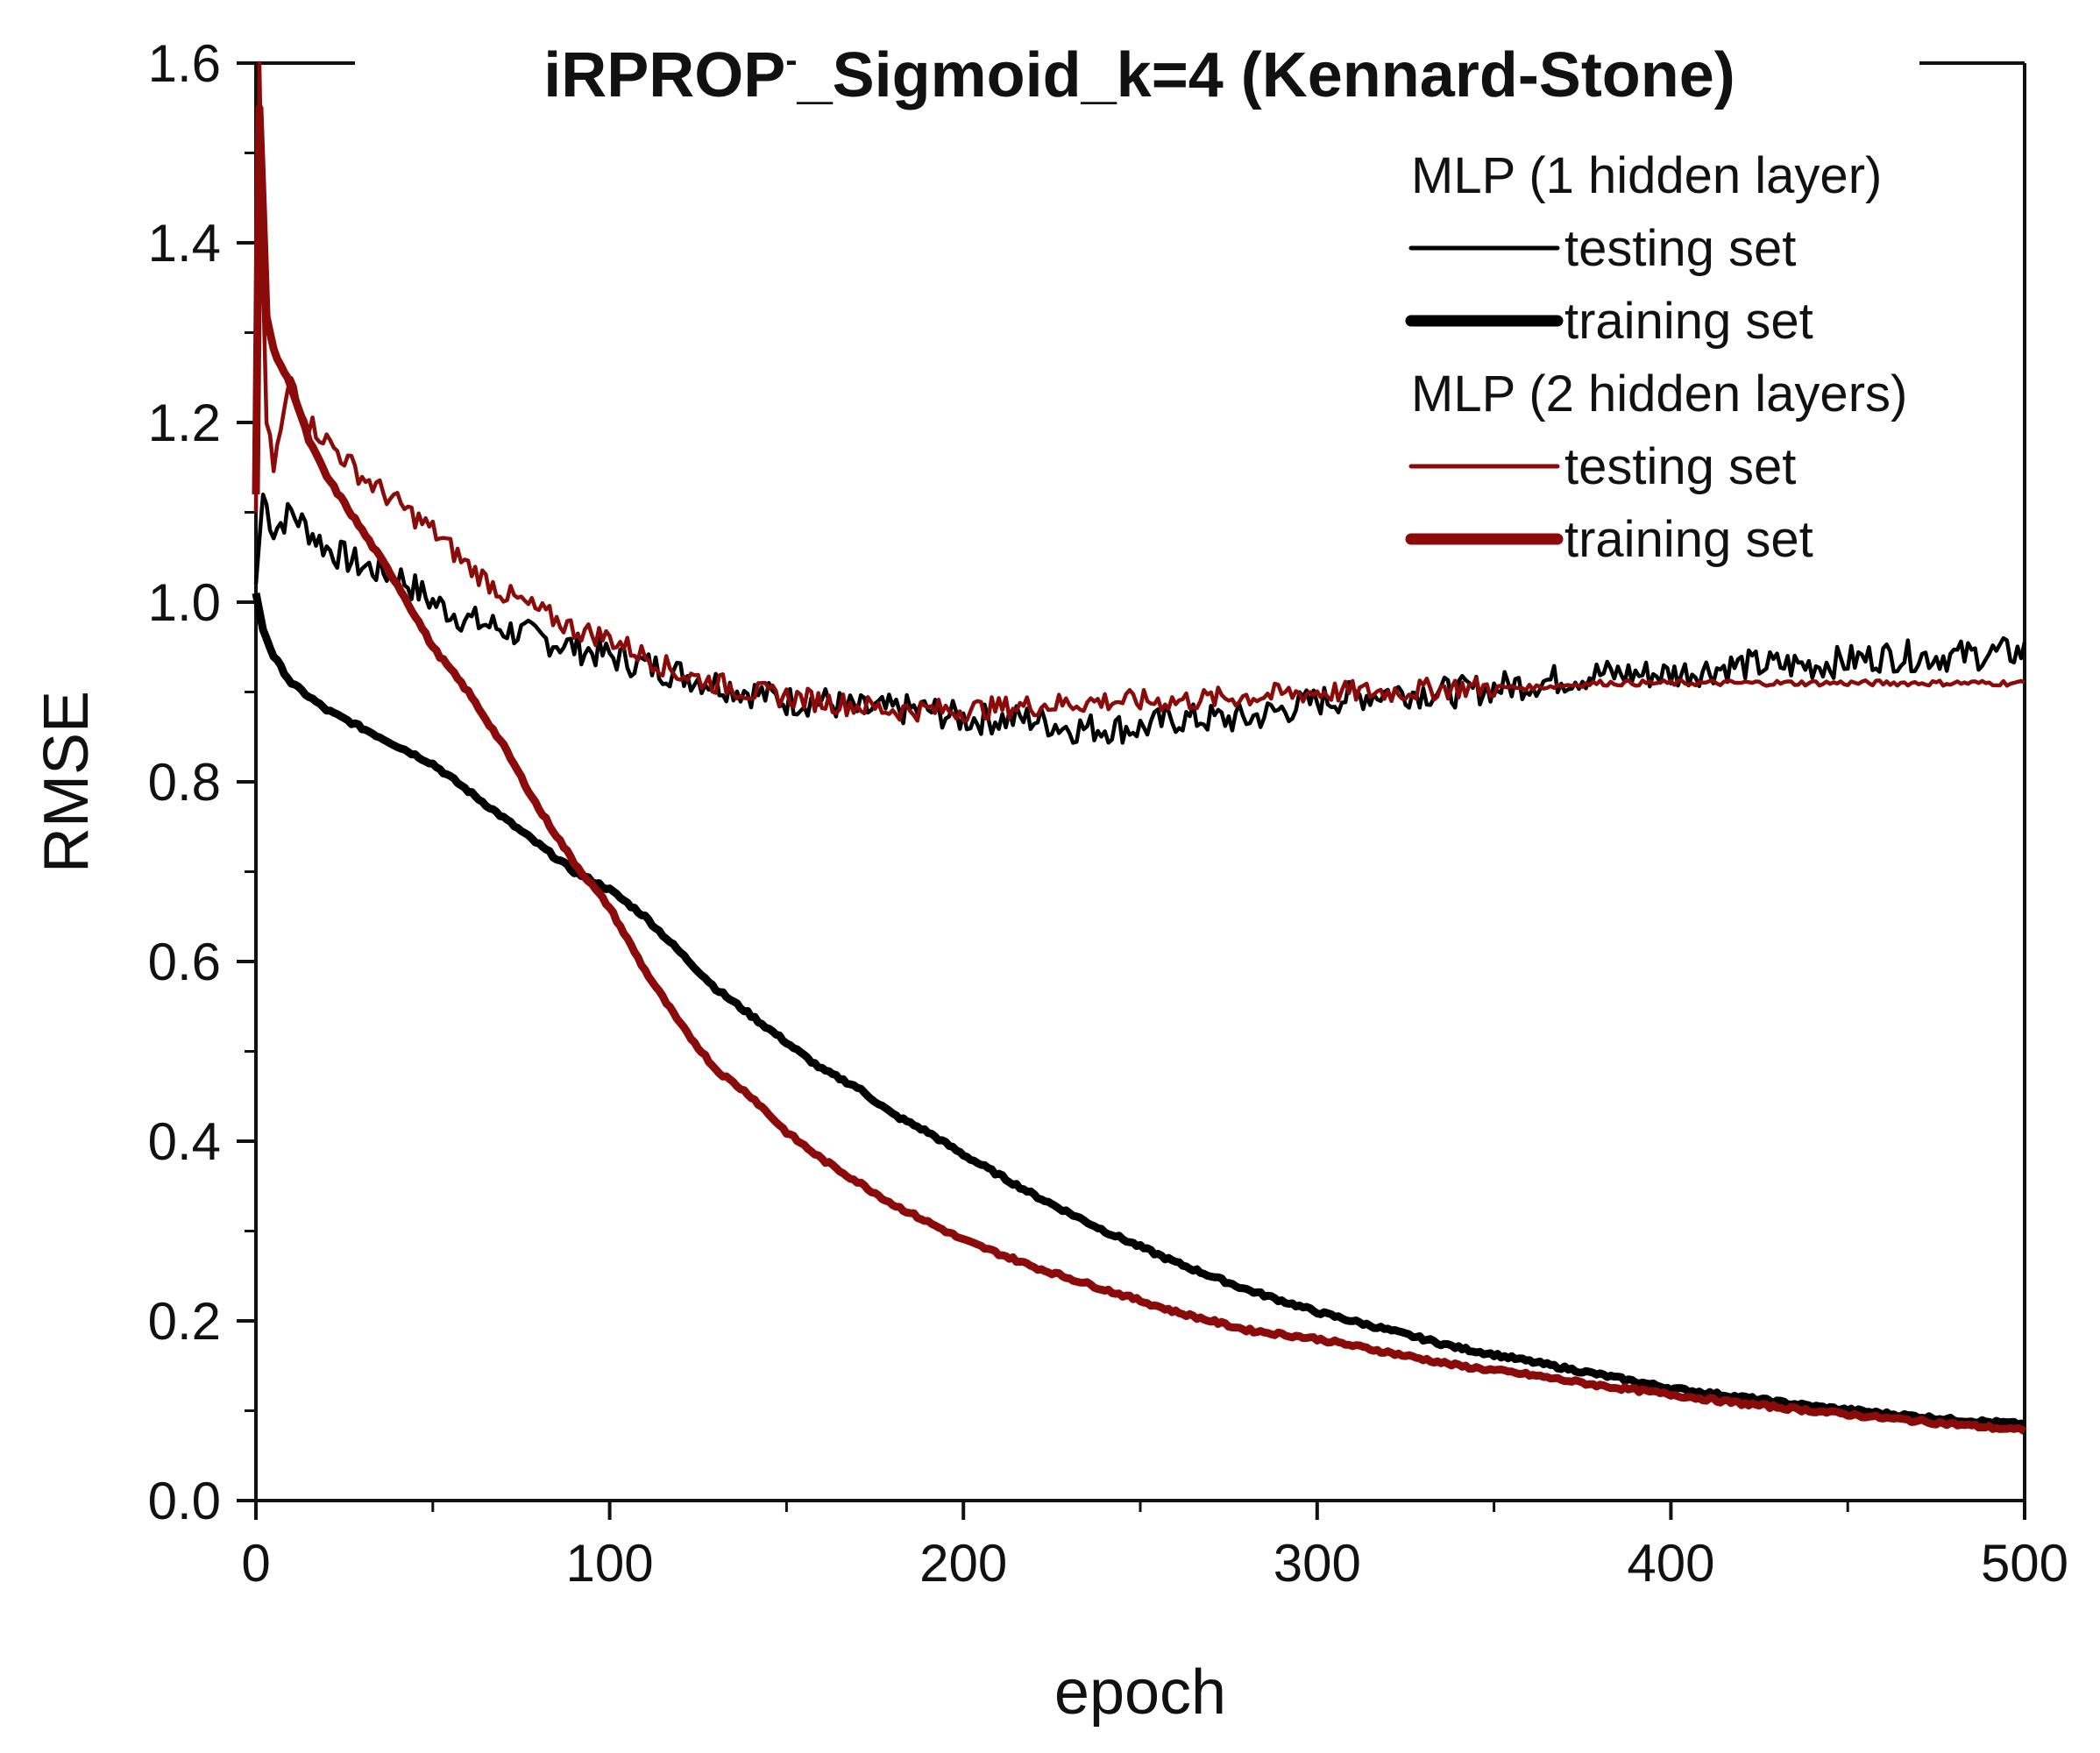  Describe the element at coordinates (664, 75) in the screenshot. I see `chart-title-main: iRPROP` at that location.